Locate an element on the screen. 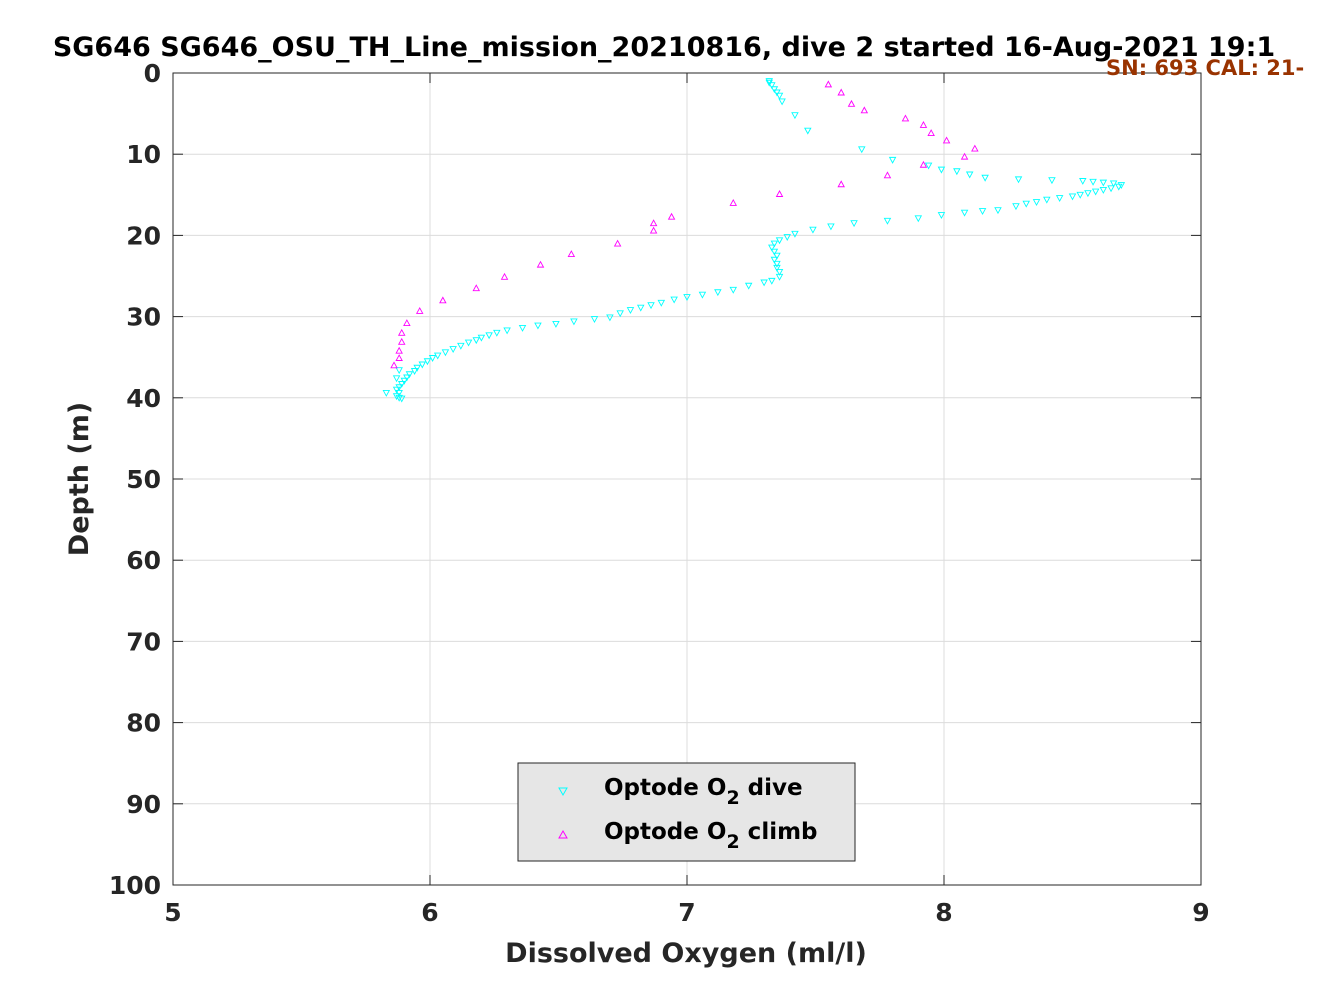 Image resolution: width=1328 pixels, height=1000 pixels. legend-dive-label: Optode O2 dive is located at coordinates (703, 792).